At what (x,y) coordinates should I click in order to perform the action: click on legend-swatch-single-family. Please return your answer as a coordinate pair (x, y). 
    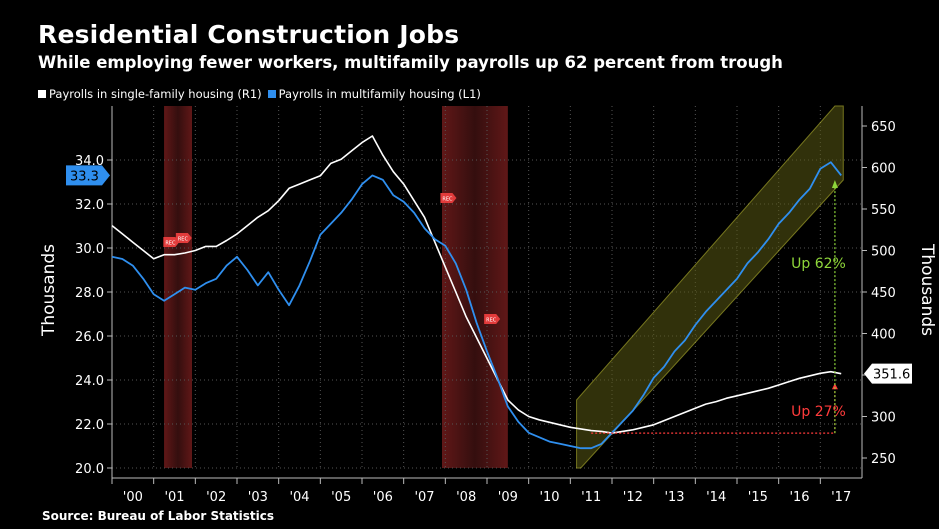
    Looking at the image, I should click on (42, 94).